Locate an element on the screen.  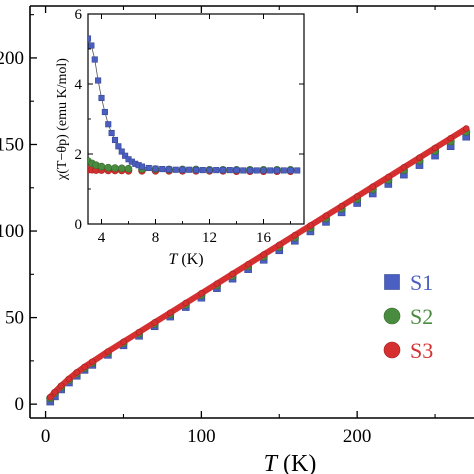
y-tick-label: 150 is located at coordinates (12, 144).